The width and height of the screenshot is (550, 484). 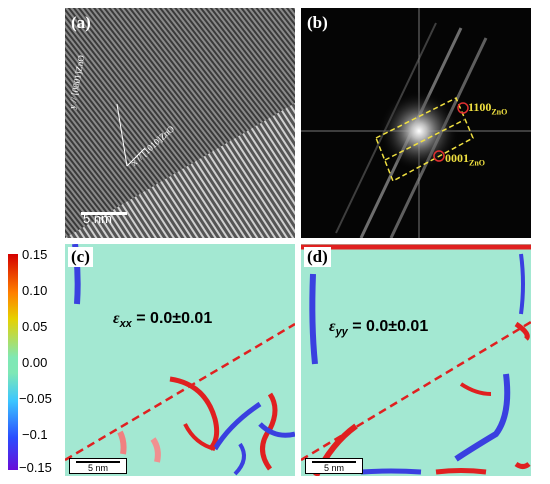 What do you see at coordinates (97, 218) in the screenshot?
I see `scale-bar-label: 5 nm` at bounding box center [97, 218].